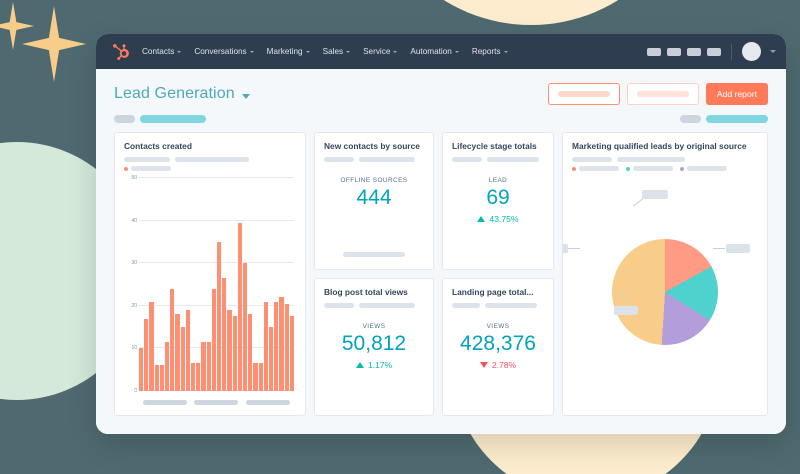 The width and height of the screenshot is (800, 474). I want to click on kpi-value: 69, so click(498, 197).